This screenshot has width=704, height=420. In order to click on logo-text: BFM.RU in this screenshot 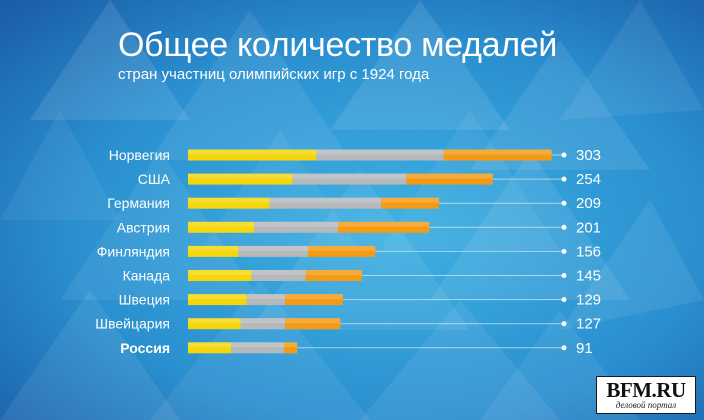, I will do `click(646, 390)`.